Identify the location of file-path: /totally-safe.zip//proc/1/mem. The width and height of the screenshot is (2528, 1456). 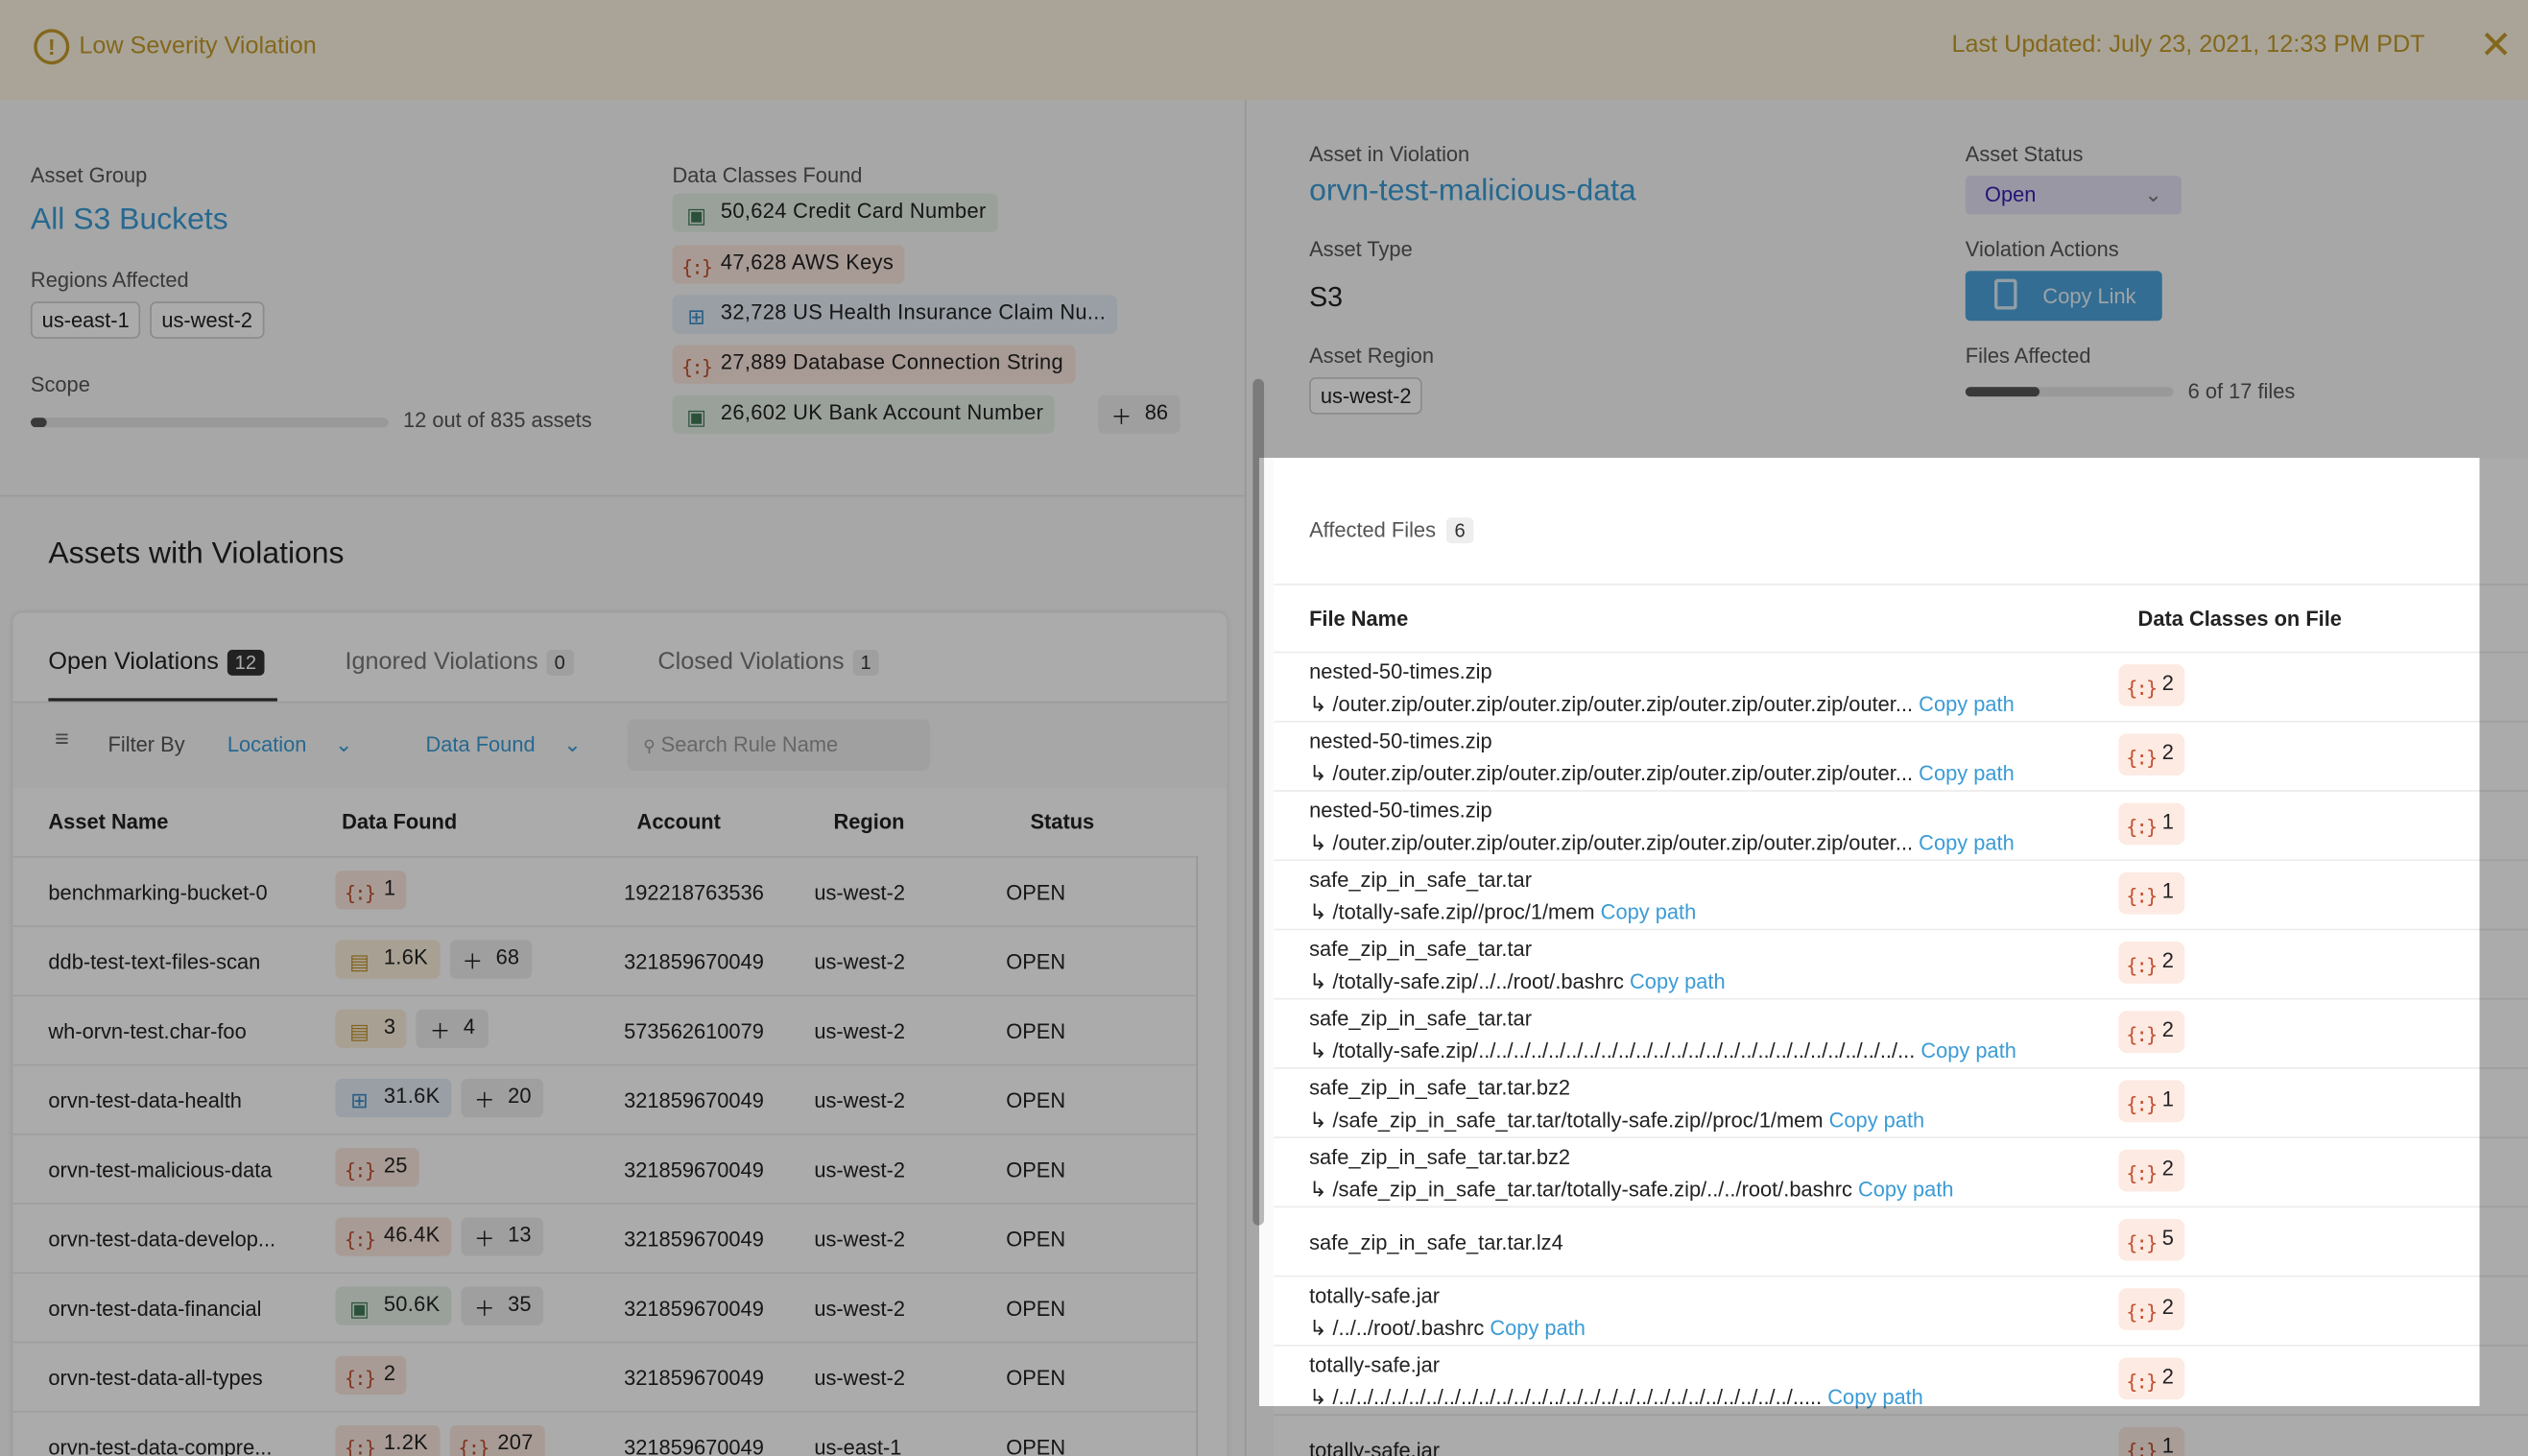
(1463, 912).